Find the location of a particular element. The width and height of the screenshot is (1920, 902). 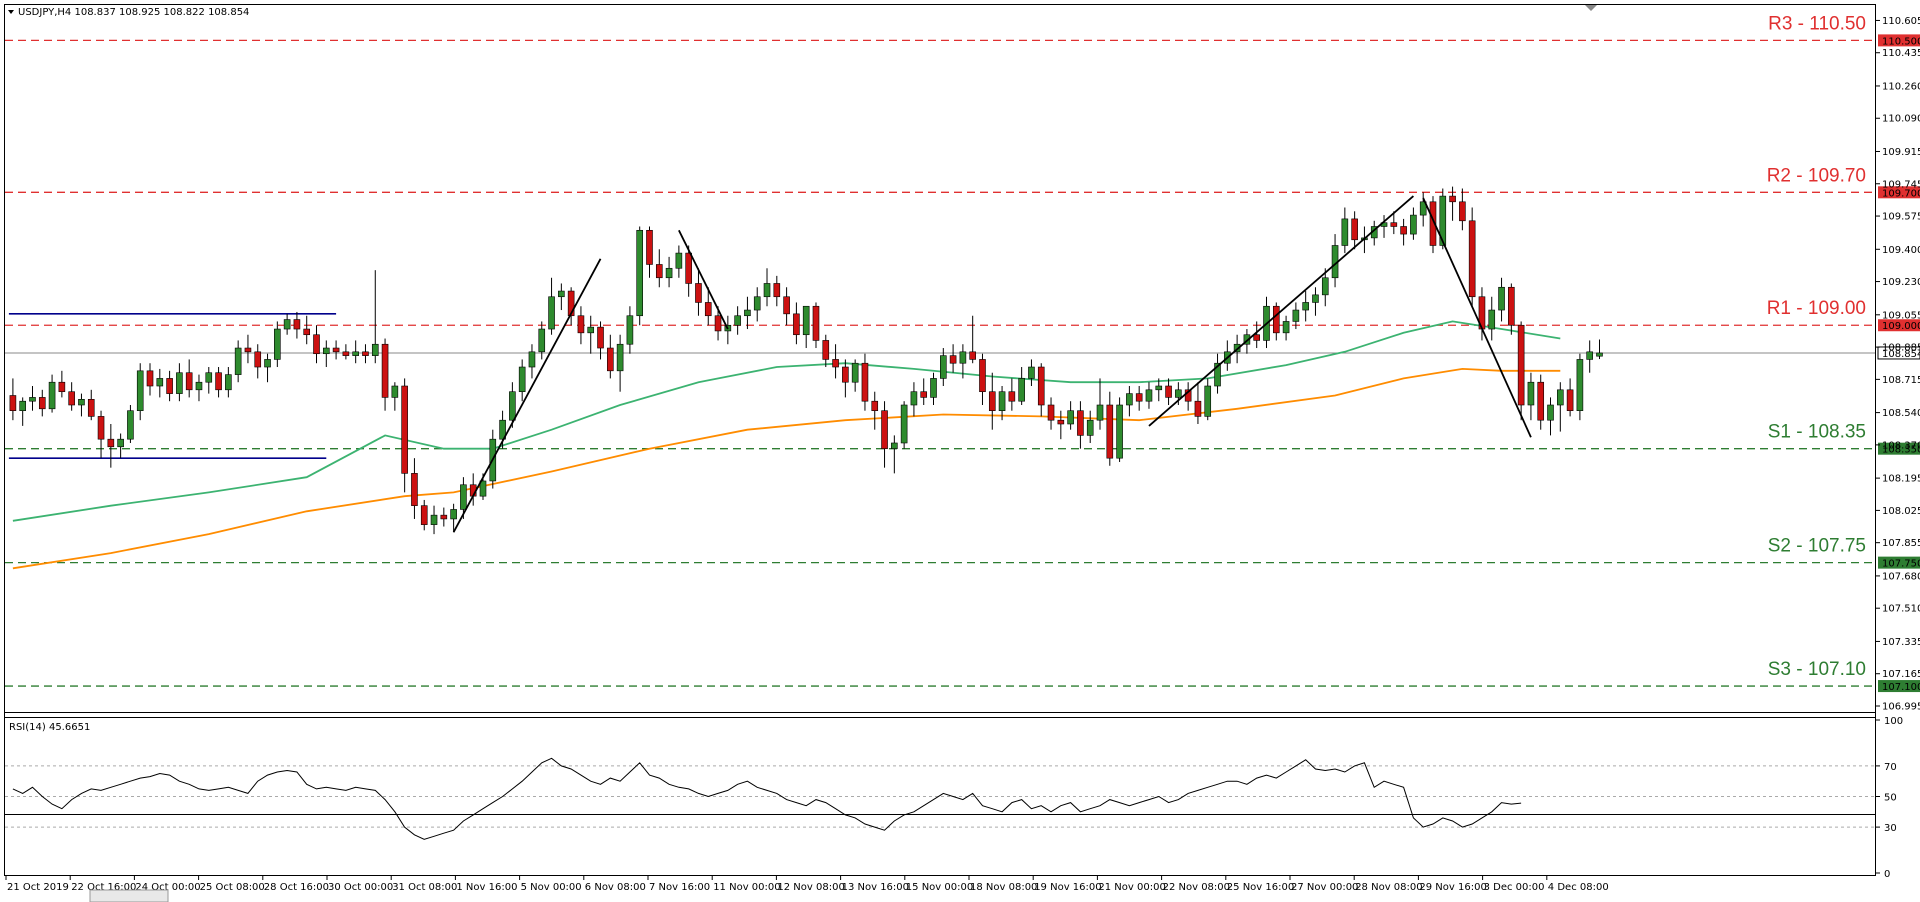

rsi-line is located at coordinates (767, 798).